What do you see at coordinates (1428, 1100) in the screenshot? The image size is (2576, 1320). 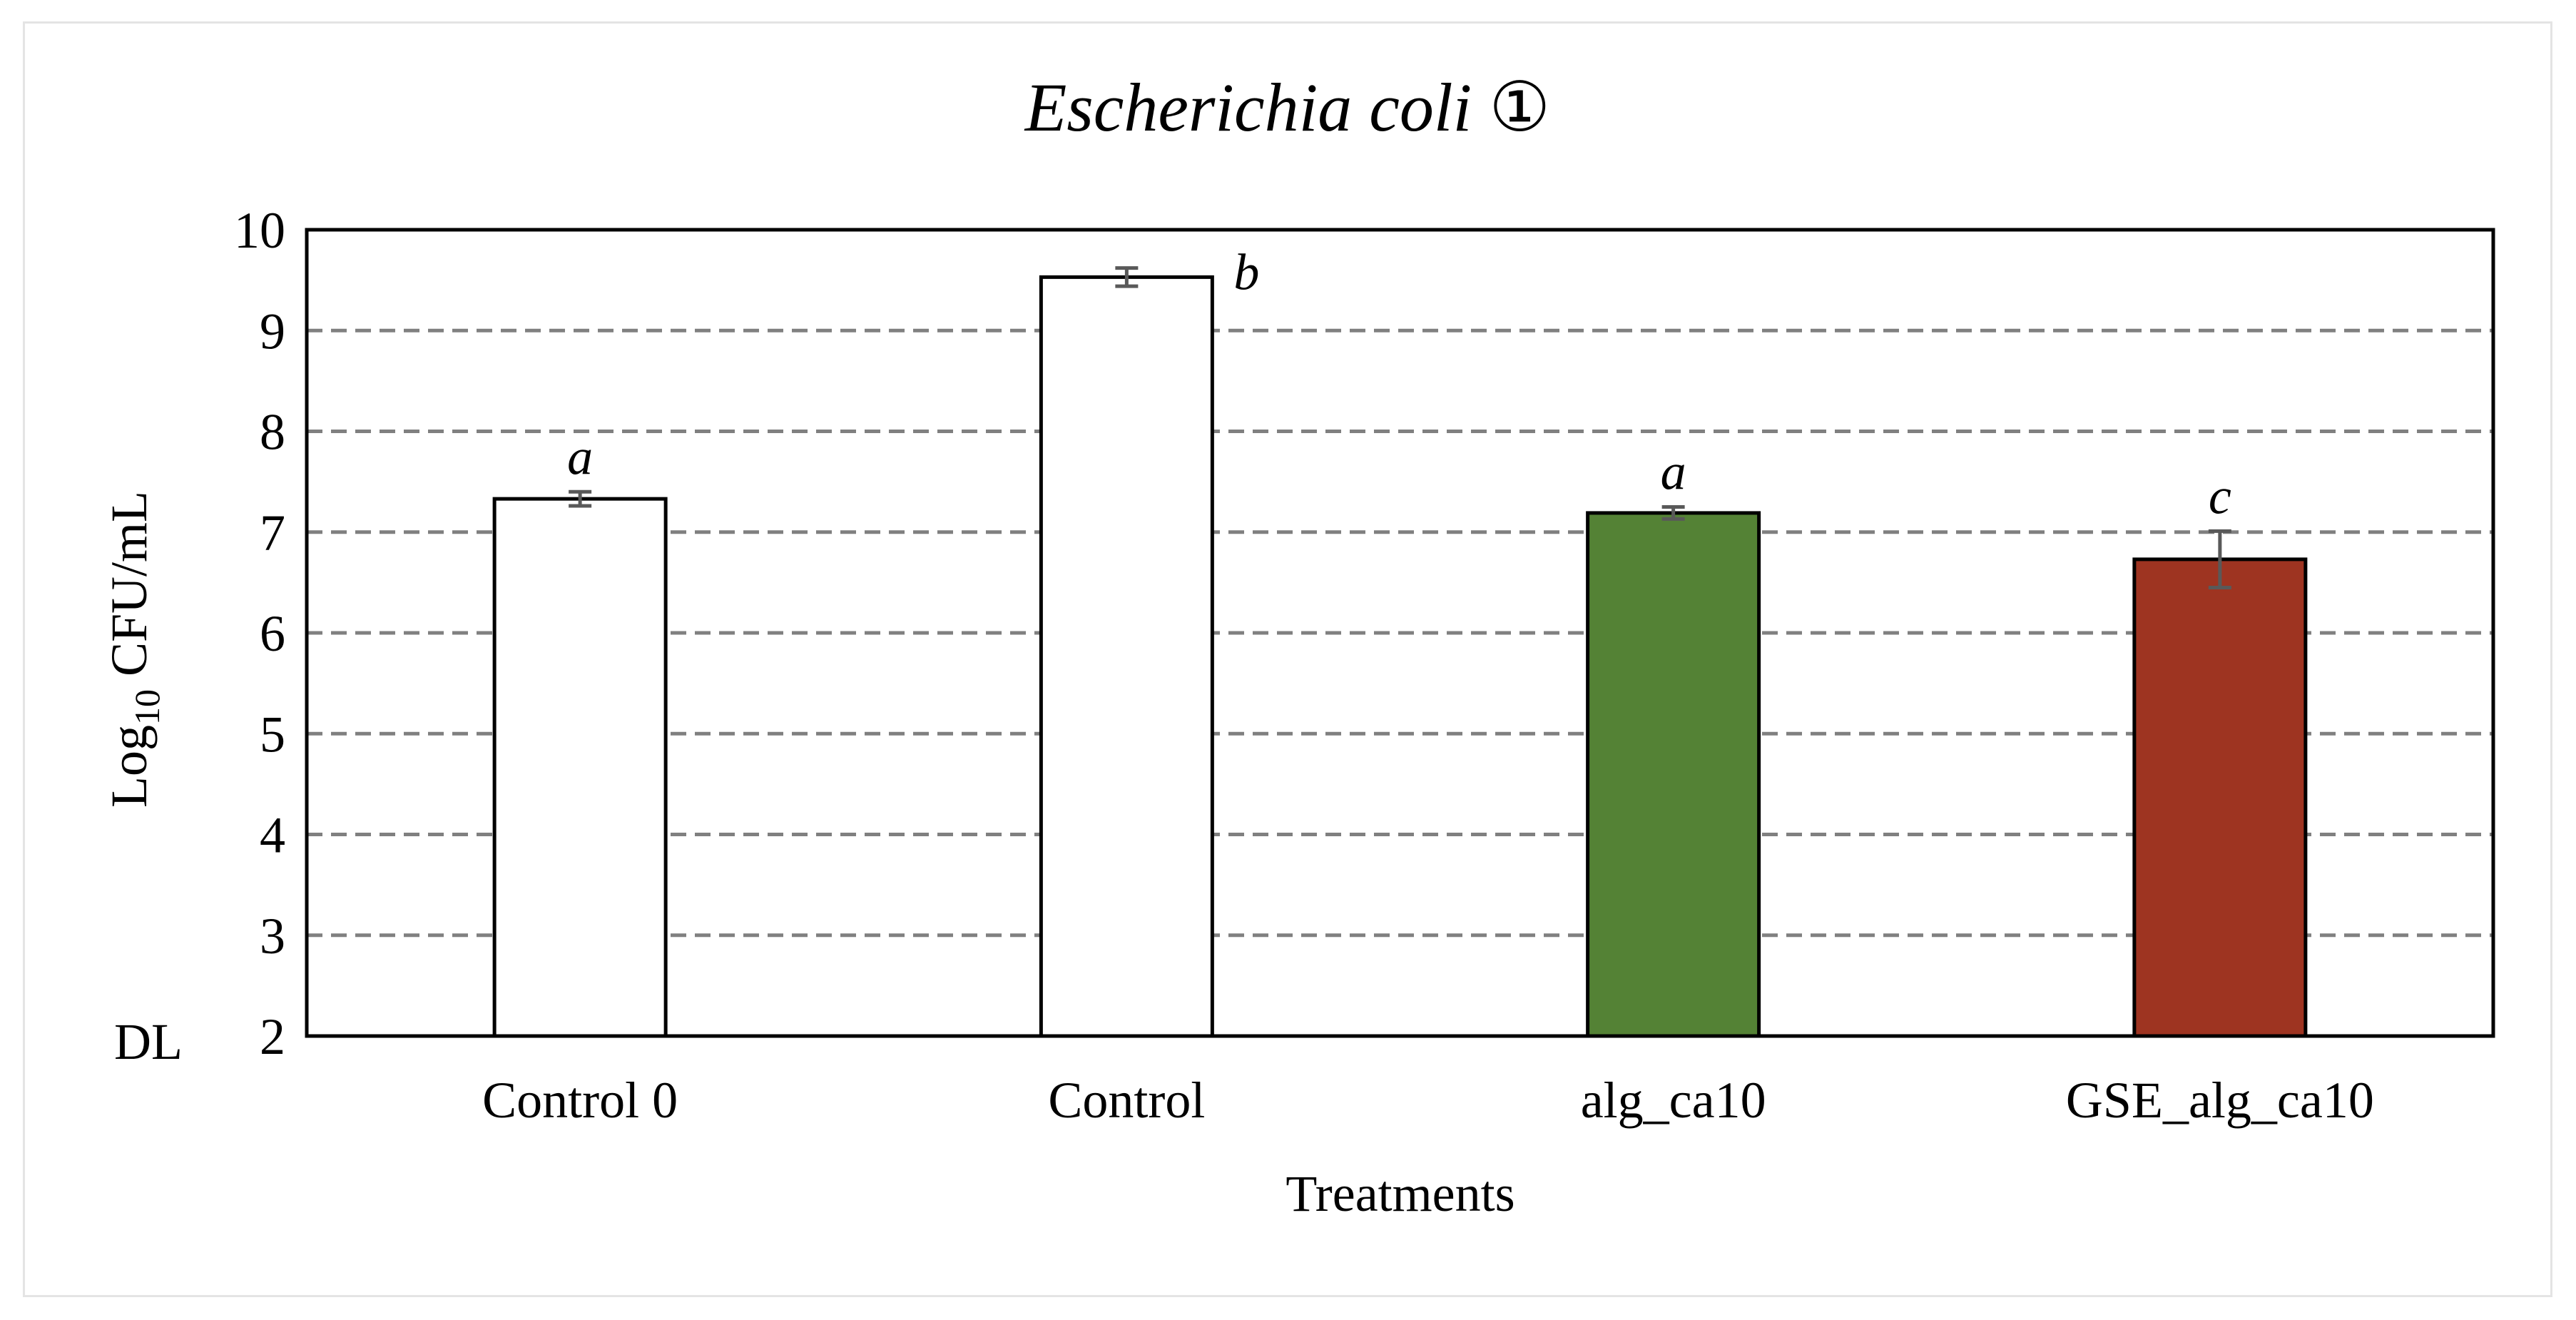 I see `x-tick-labels: Control 0 Control alg_ca10 GSE_alg_ca10` at bounding box center [1428, 1100].